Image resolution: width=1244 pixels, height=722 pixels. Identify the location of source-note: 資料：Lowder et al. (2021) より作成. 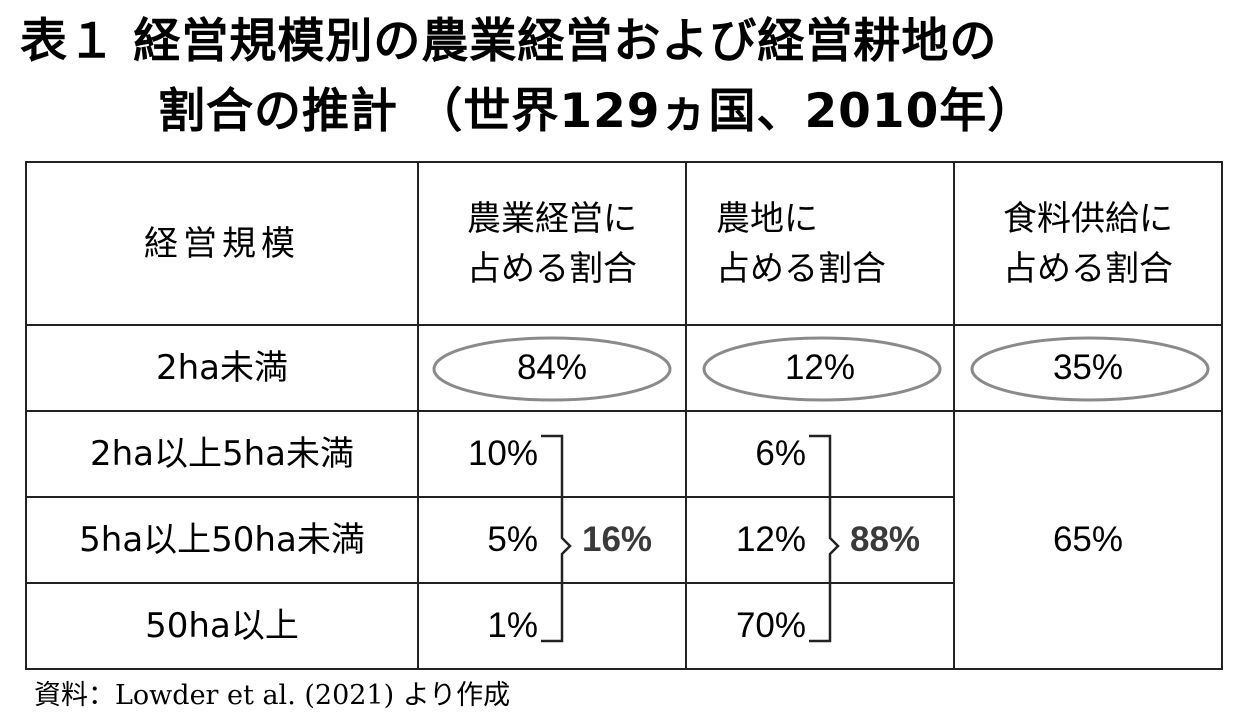
(272, 695).